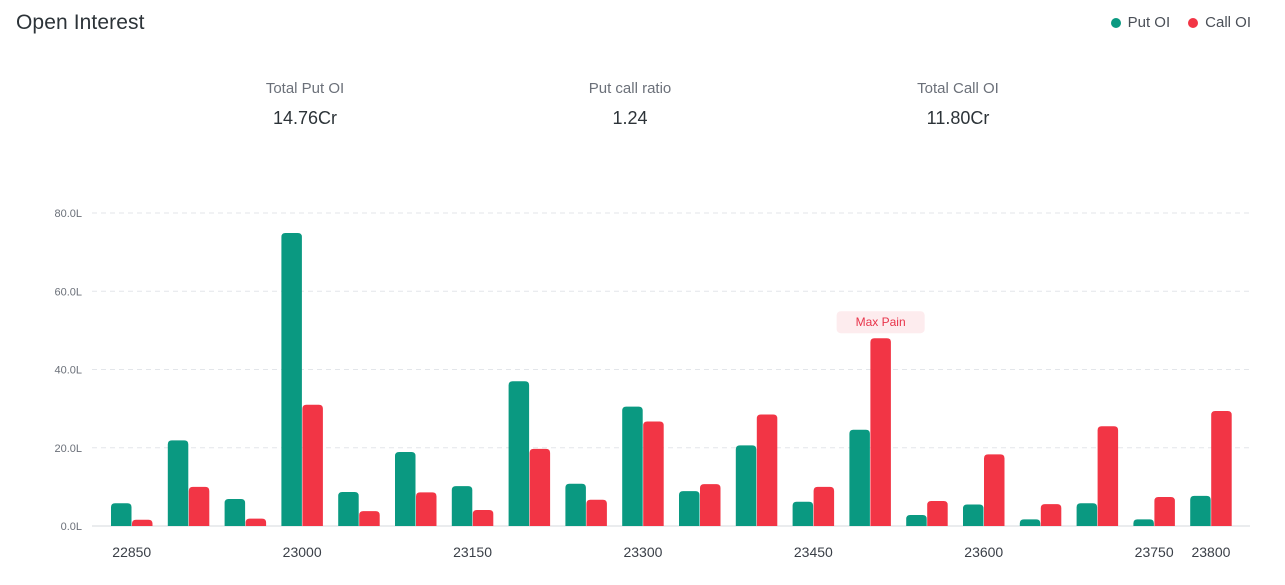 Image resolution: width=1285 pixels, height=585 pixels. Describe the element at coordinates (1180, 22) in the screenshot. I see `chart-legend: Put OI Call OI` at that location.